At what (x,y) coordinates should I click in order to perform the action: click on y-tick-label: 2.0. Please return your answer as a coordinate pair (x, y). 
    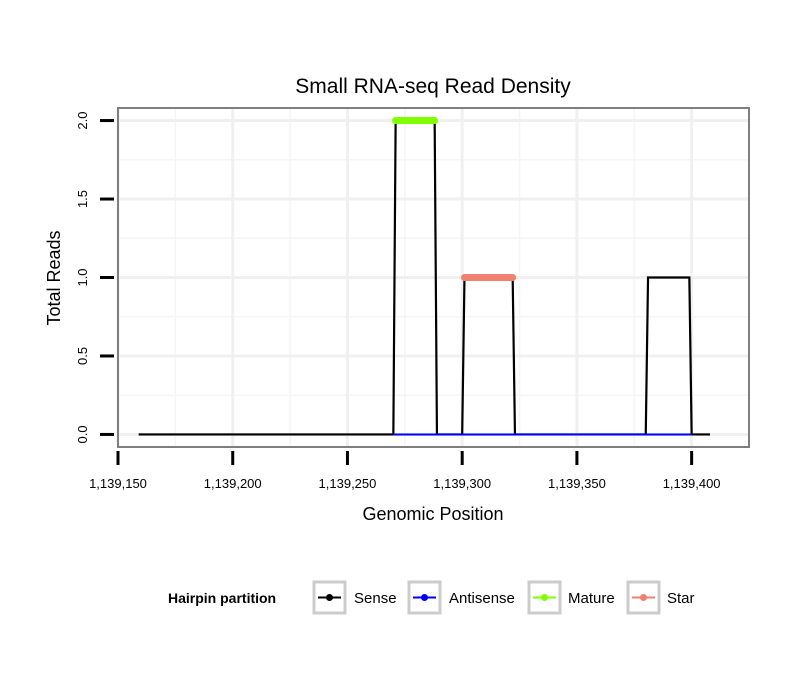
    Looking at the image, I should click on (82, 121).